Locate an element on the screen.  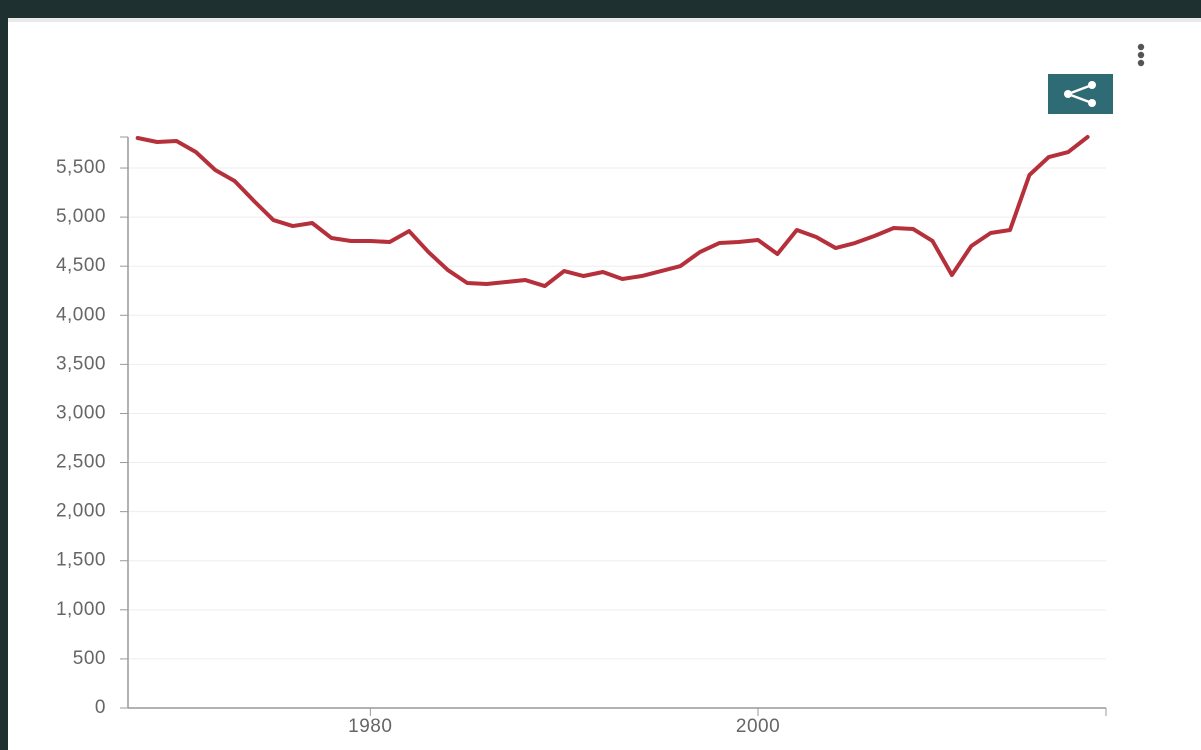
y-tick-label: 4,500 is located at coordinates (81, 265).